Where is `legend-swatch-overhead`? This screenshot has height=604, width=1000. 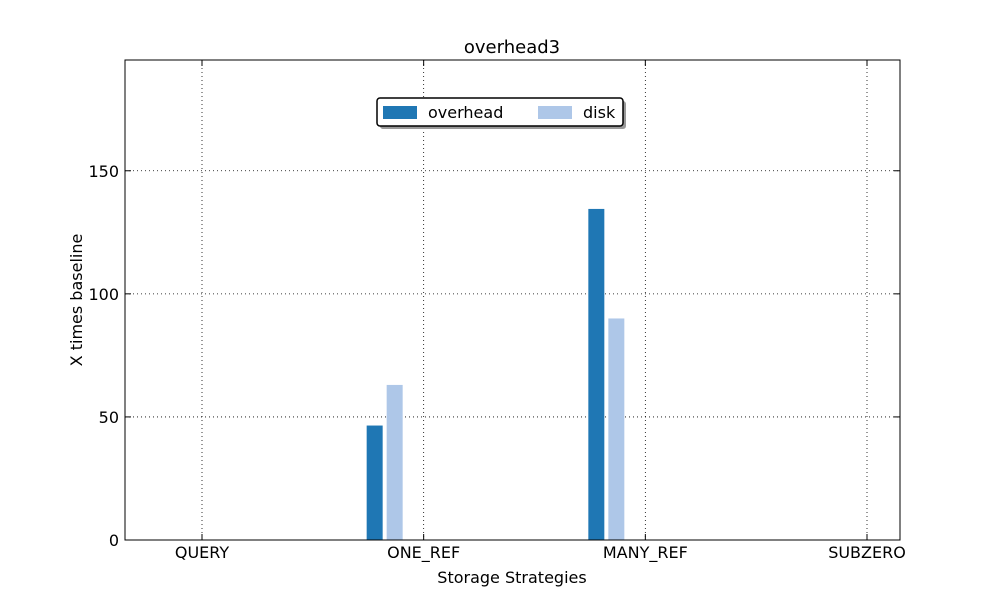 legend-swatch-overhead is located at coordinates (400, 112).